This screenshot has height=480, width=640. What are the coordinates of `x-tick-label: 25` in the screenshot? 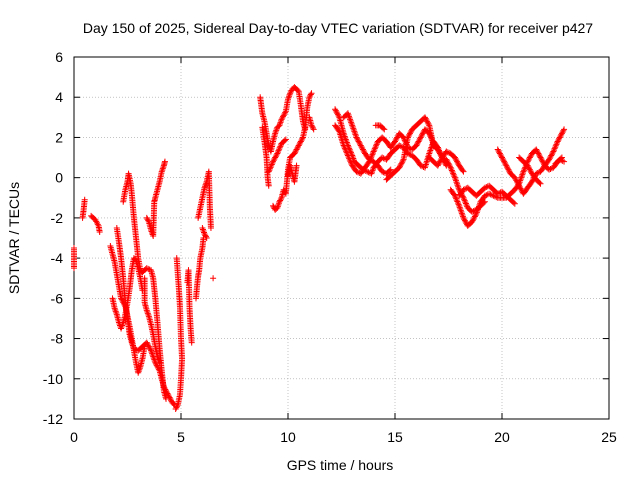 It's located at (609, 437).